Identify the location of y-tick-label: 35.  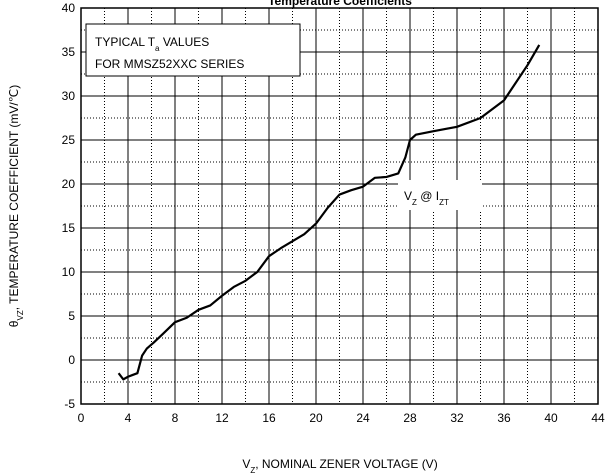
(69, 52).